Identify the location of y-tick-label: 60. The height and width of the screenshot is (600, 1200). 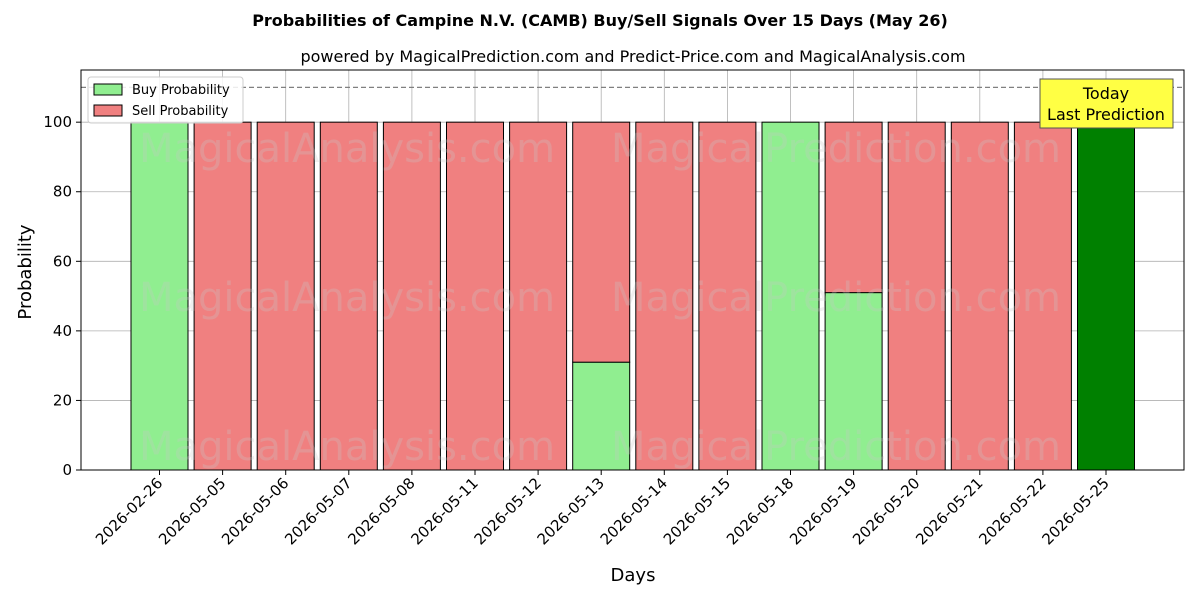
(62, 261).